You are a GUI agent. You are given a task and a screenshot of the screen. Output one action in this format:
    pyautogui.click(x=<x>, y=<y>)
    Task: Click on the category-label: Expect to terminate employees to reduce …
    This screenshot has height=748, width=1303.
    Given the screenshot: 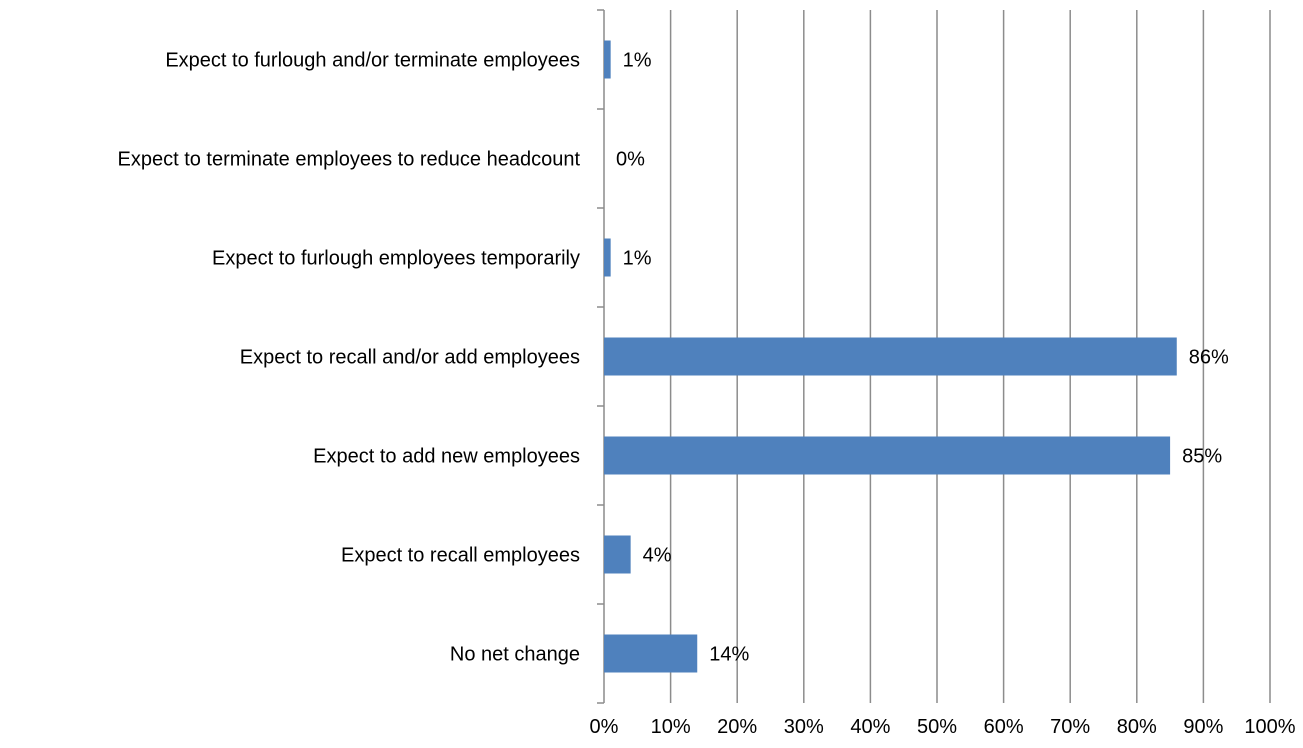 What is the action you would take?
    pyautogui.click(x=349, y=160)
    